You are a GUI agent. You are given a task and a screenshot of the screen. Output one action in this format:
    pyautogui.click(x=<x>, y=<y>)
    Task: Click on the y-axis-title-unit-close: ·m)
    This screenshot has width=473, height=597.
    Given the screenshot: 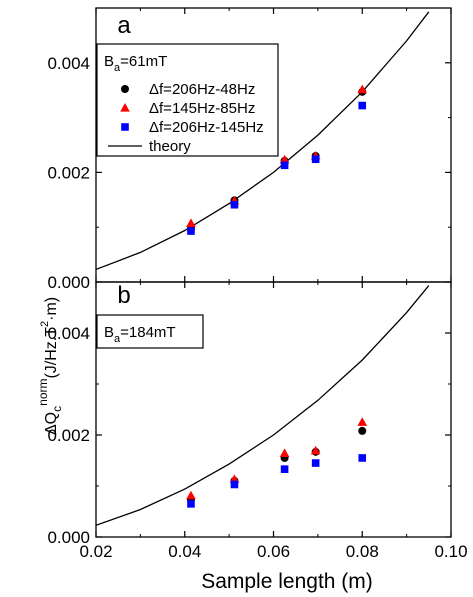 What is the action you would take?
    pyautogui.click(x=51, y=309)
    